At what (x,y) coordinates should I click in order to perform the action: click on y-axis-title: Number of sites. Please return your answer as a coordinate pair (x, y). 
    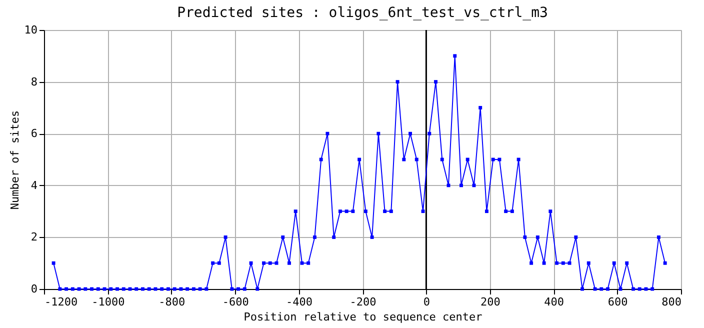
    Looking at the image, I should click on (15, 160).